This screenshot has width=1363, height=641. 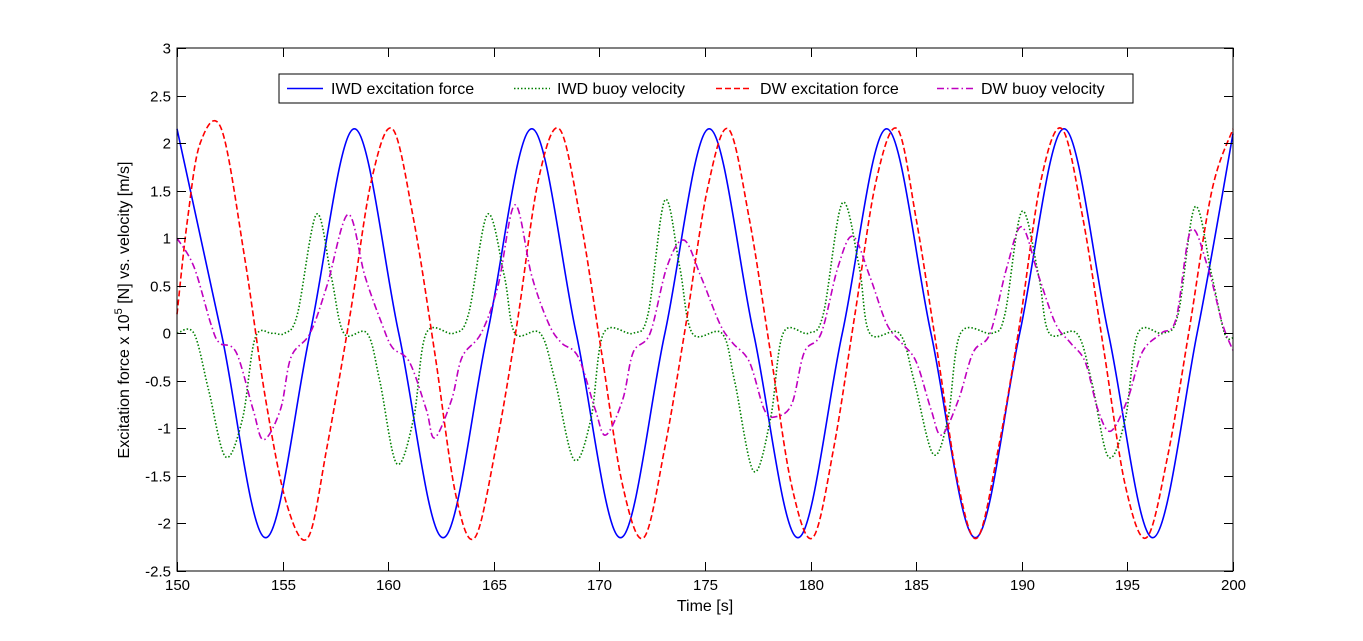 I want to click on x-tick-label: 180, so click(x=811, y=585).